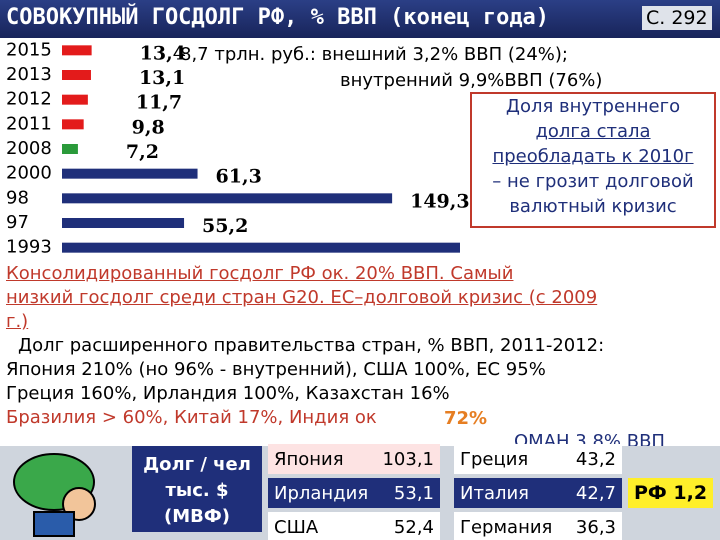 The width and height of the screenshot is (720, 540). What do you see at coordinates (595, 527) in the screenshot?
I see `country-value: 36,3` at bounding box center [595, 527].